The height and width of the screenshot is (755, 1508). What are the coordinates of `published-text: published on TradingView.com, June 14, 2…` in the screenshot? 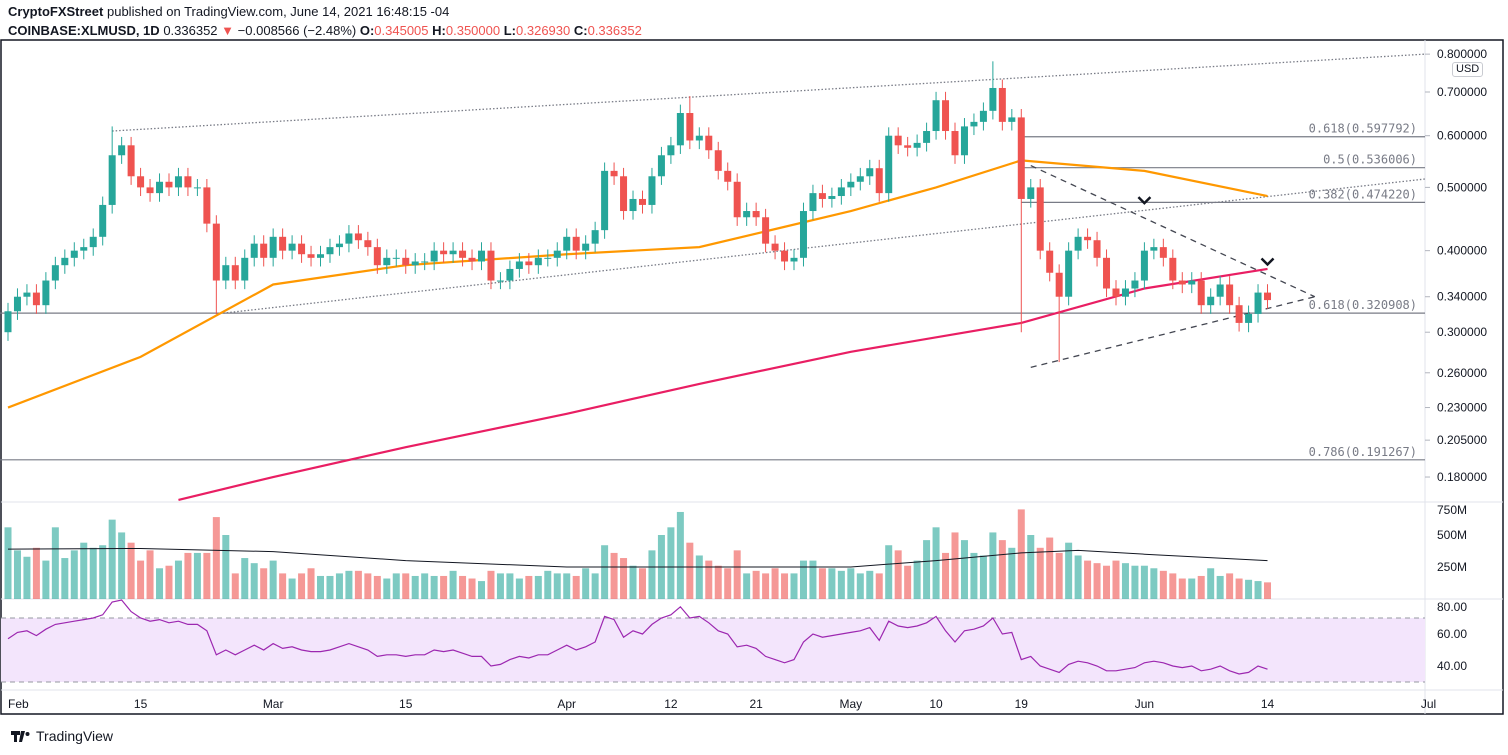 It's located at (278, 11).